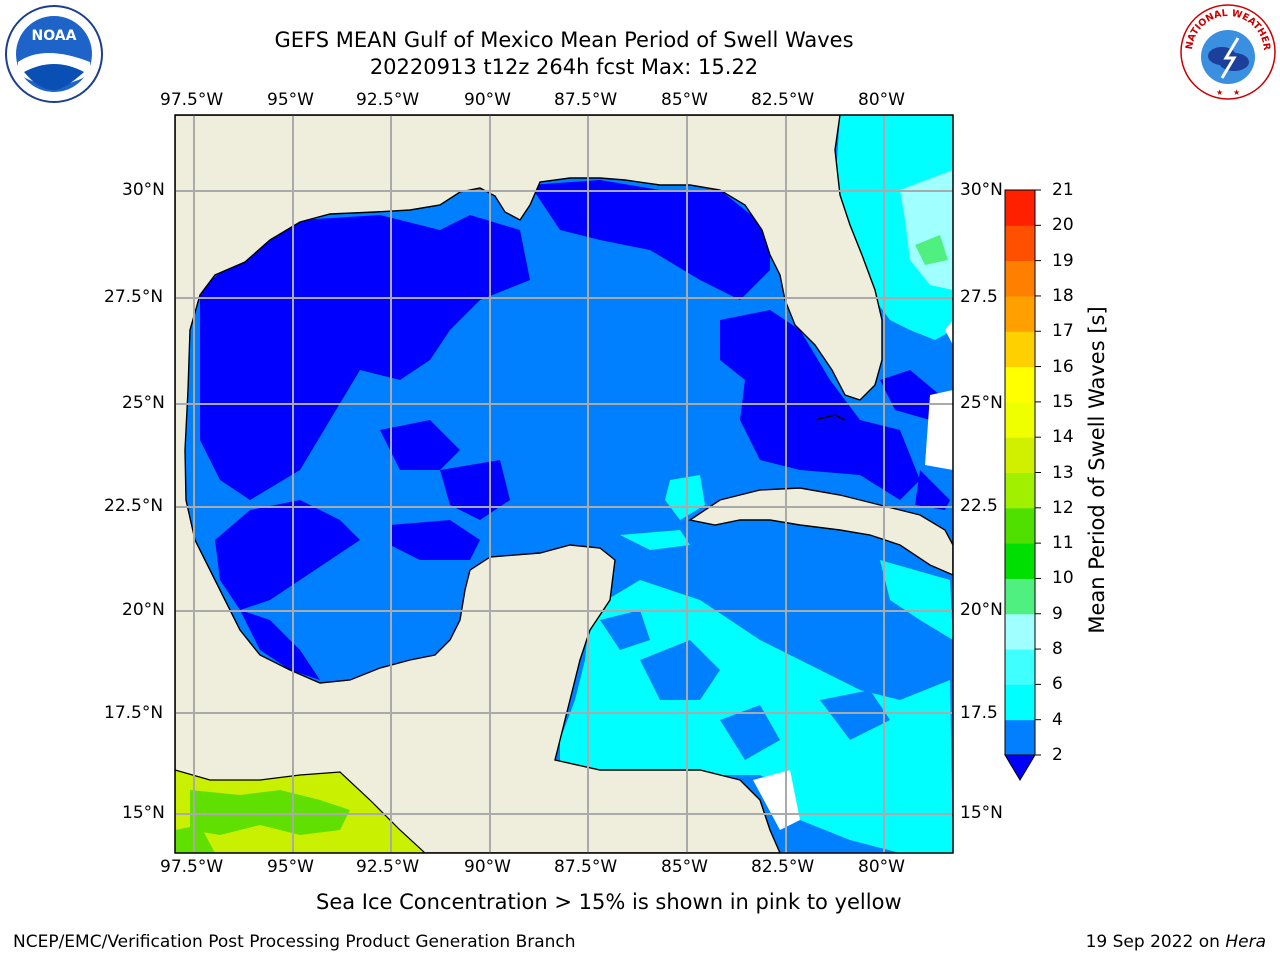  Describe the element at coordinates (1057, 613) in the screenshot. I see `colorbar-tick-label: 9` at that location.